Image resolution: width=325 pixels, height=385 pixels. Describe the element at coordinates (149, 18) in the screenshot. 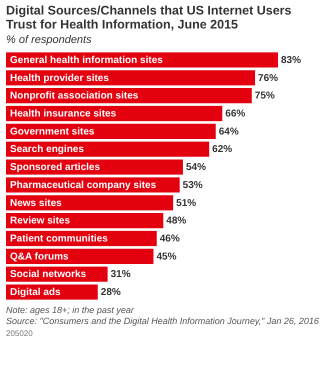

I see `chart-title: Digital Sources/Channels that US Internet Users Trust for Health Information, June 2015` at that location.